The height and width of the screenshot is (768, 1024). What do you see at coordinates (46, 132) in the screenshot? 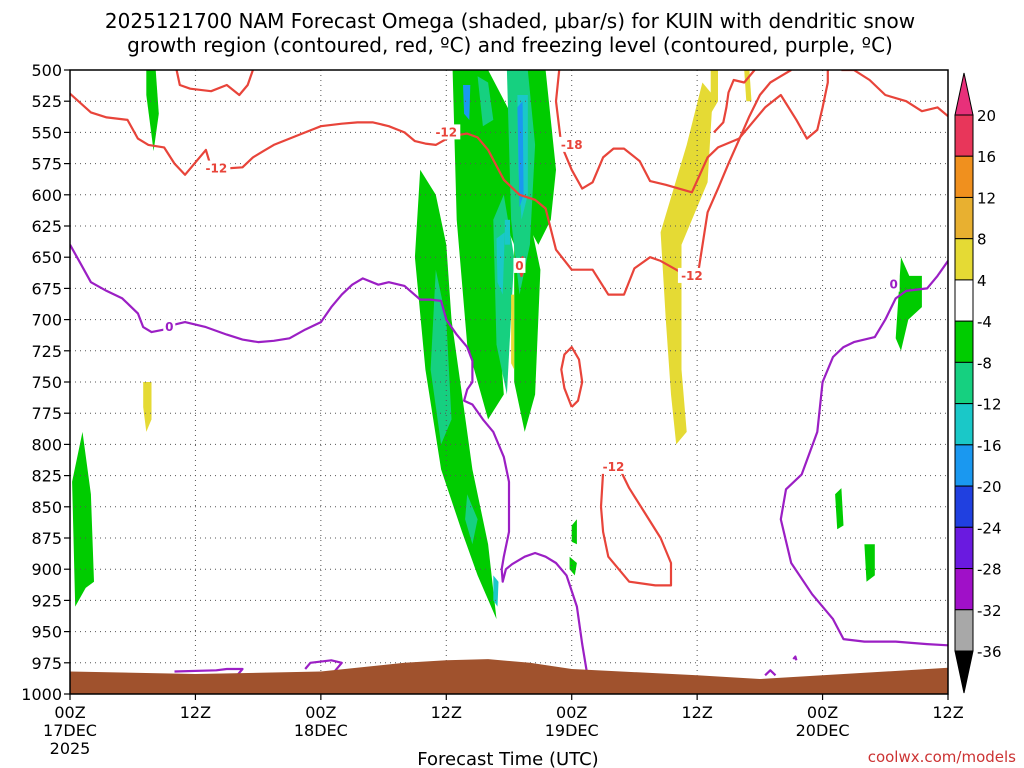
I see `y-tick-label-550: 550` at bounding box center [46, 132].